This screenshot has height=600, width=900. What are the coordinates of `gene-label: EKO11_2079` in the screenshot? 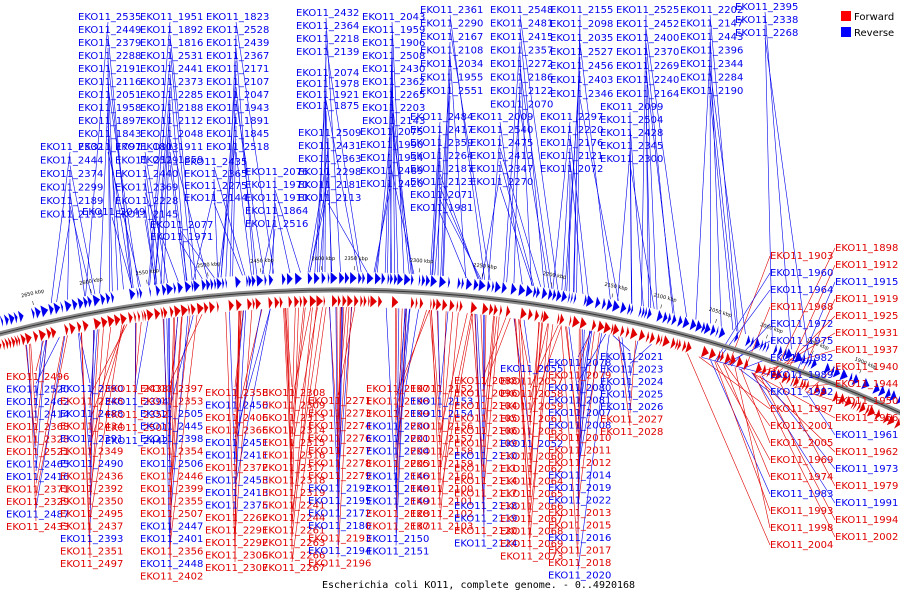 It's located at (579, 376).